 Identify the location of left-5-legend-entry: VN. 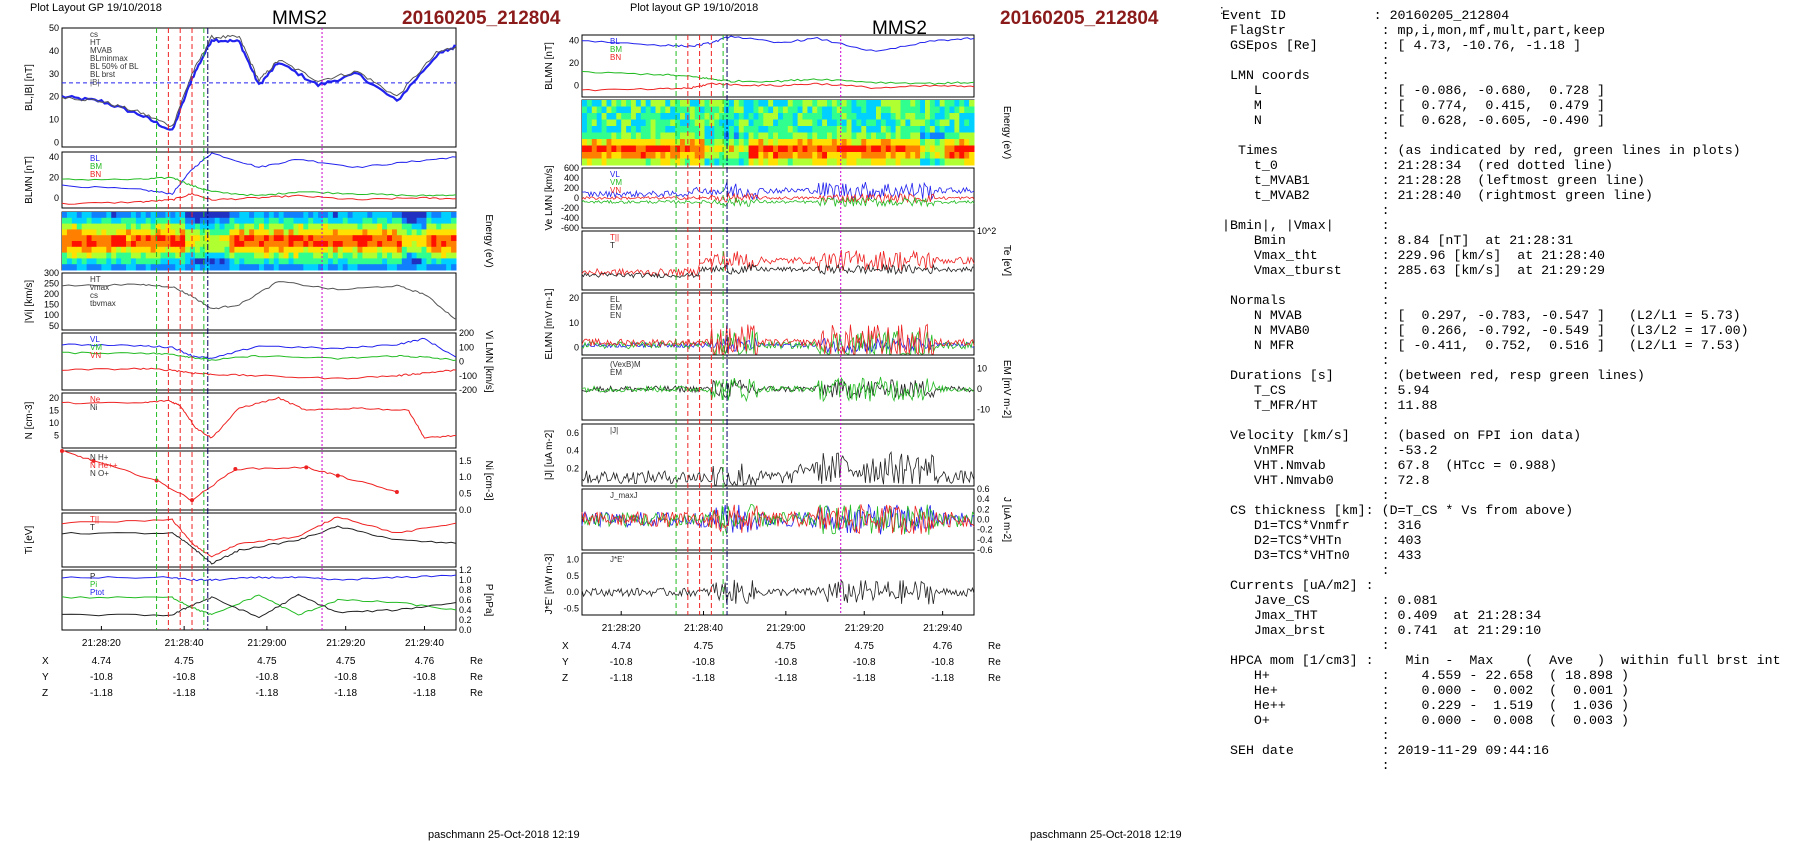
(95, 355).